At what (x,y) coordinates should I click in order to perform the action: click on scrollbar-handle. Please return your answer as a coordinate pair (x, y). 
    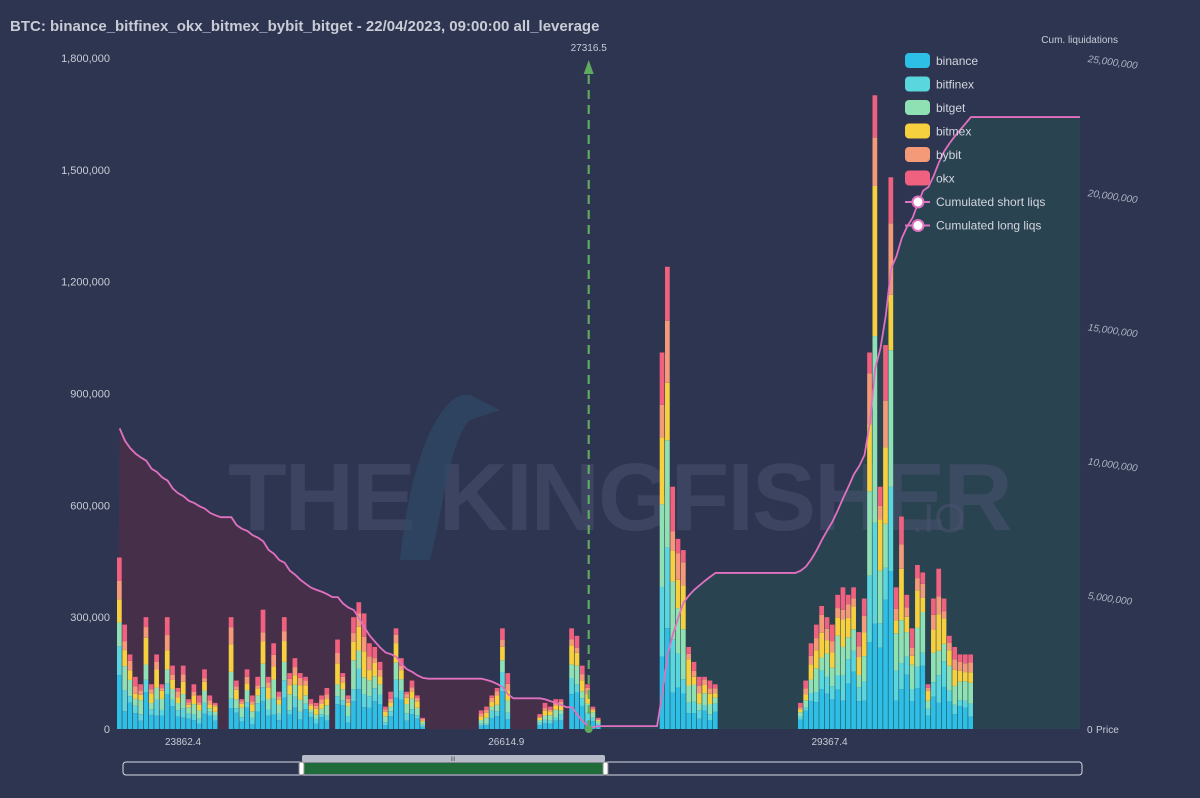
    Looking at the image, I should click on (453, 758).